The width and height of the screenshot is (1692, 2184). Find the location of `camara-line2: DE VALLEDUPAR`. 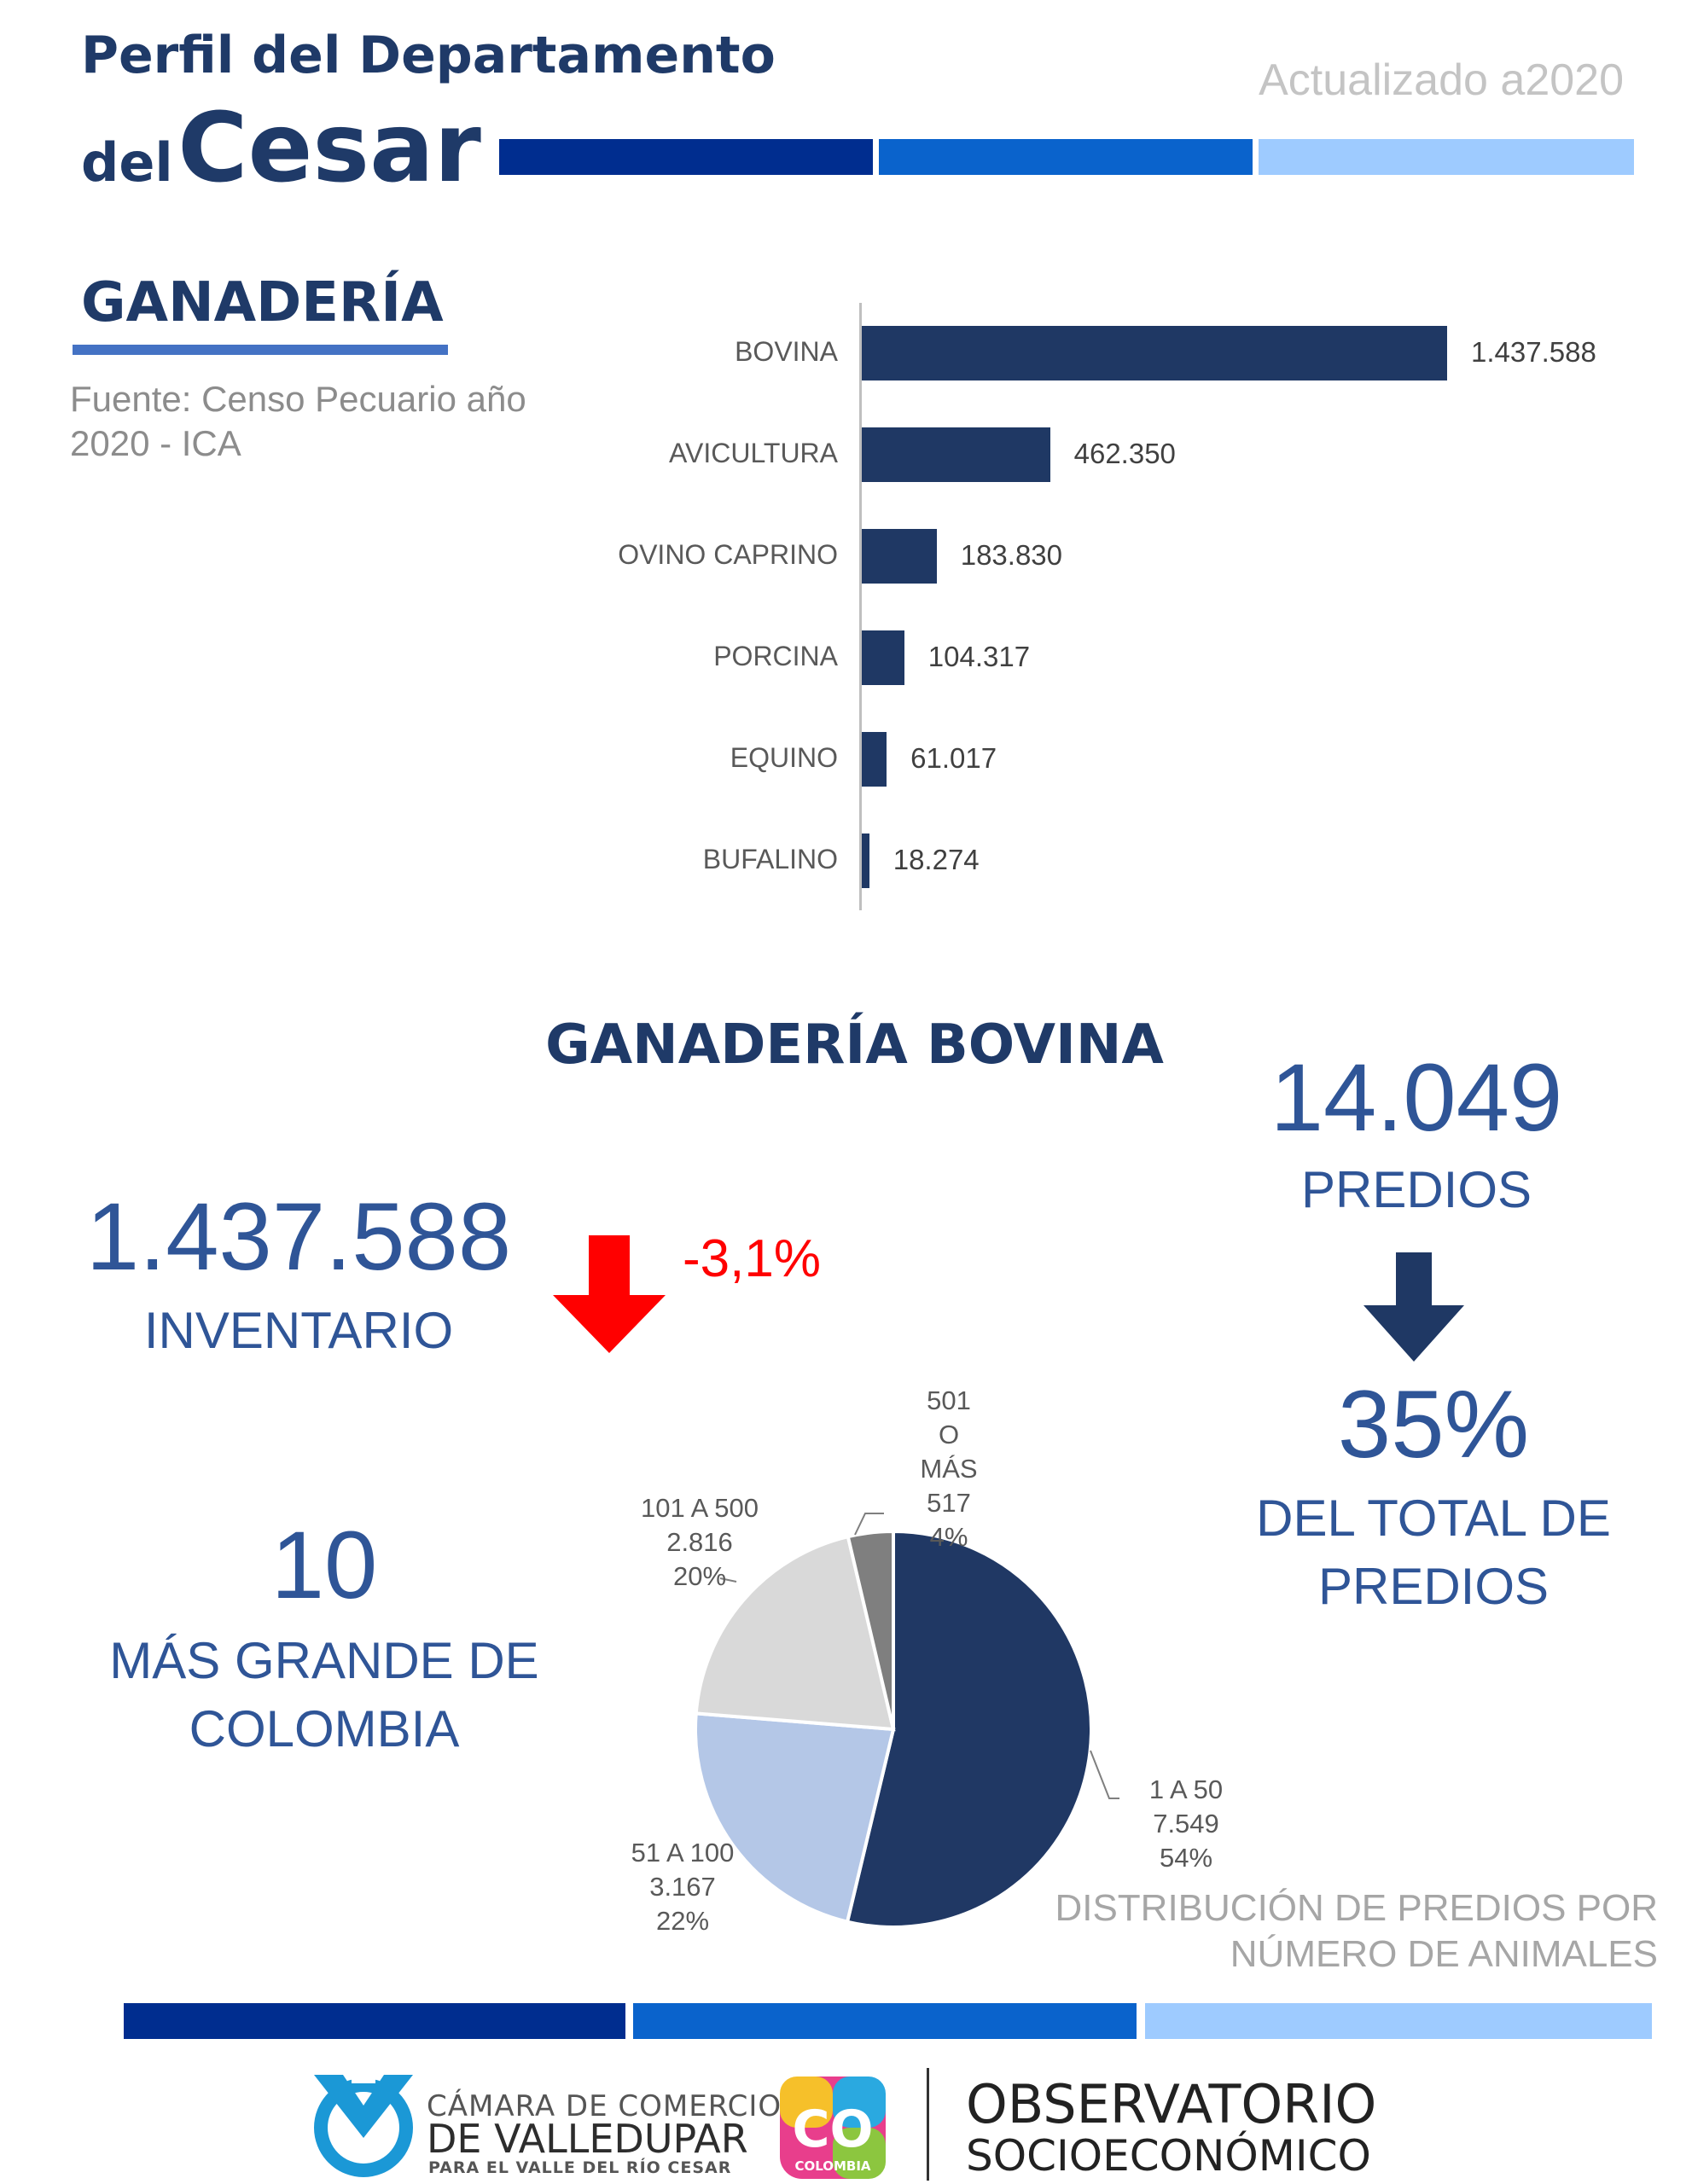

camara-line2: DE VALLEDUPAR is located at coordinates (587, 2139).